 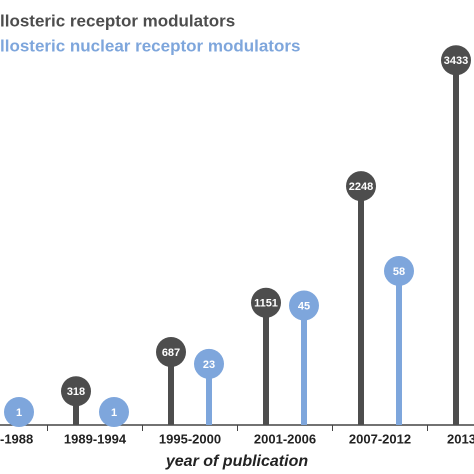 I want to click on x-tick-label: 1989-1994, so click(x=95, y=438).